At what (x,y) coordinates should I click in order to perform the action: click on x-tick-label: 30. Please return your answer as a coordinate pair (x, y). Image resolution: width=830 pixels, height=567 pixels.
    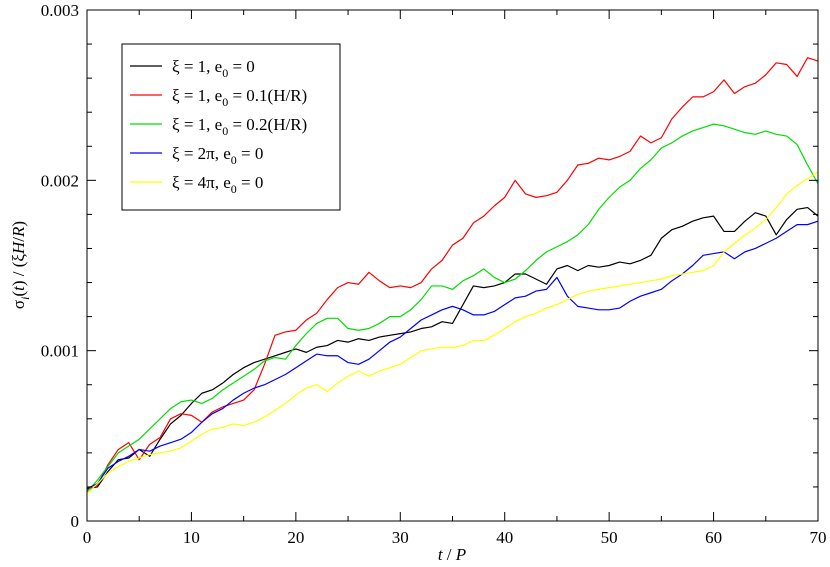
    Looking at the image, I should click on (400, 537).